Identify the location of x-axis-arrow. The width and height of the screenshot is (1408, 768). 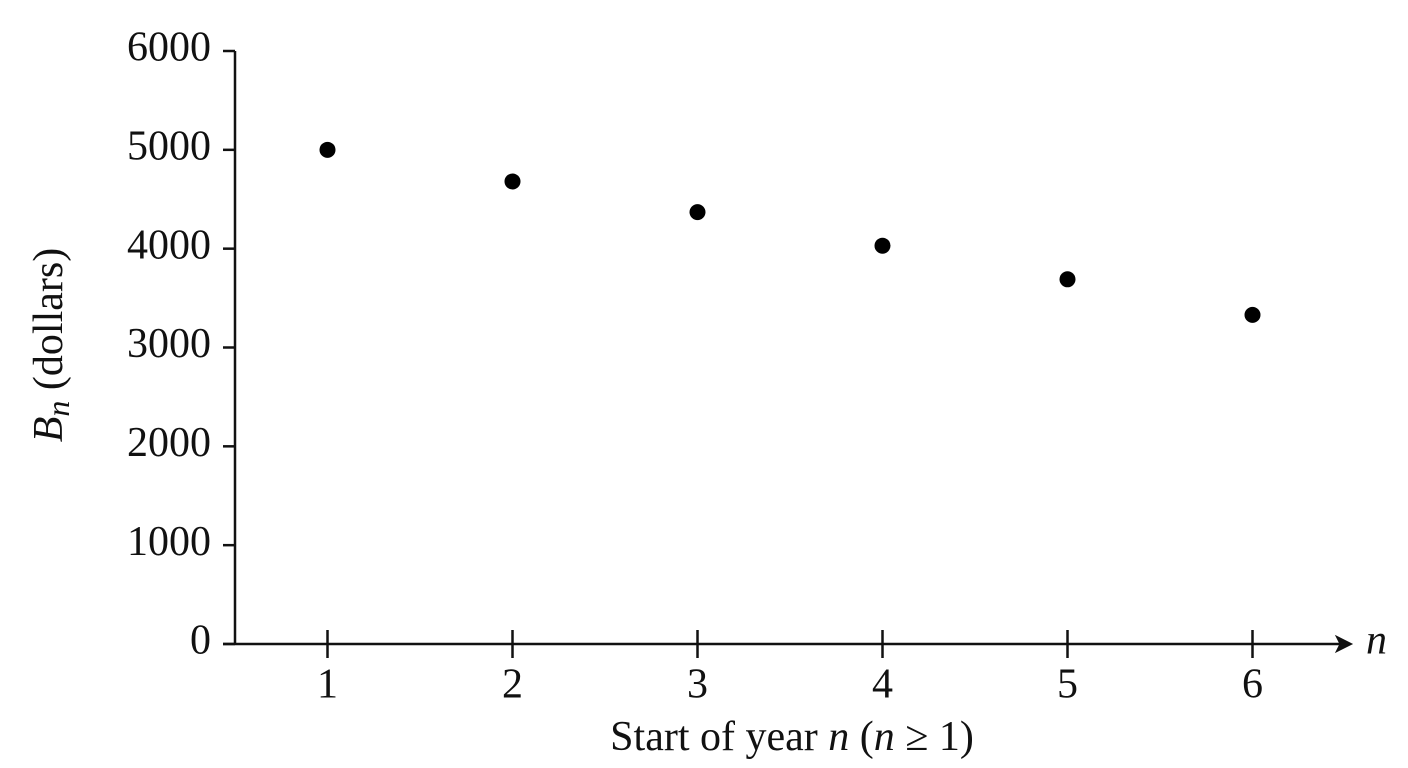
(1344, 644).